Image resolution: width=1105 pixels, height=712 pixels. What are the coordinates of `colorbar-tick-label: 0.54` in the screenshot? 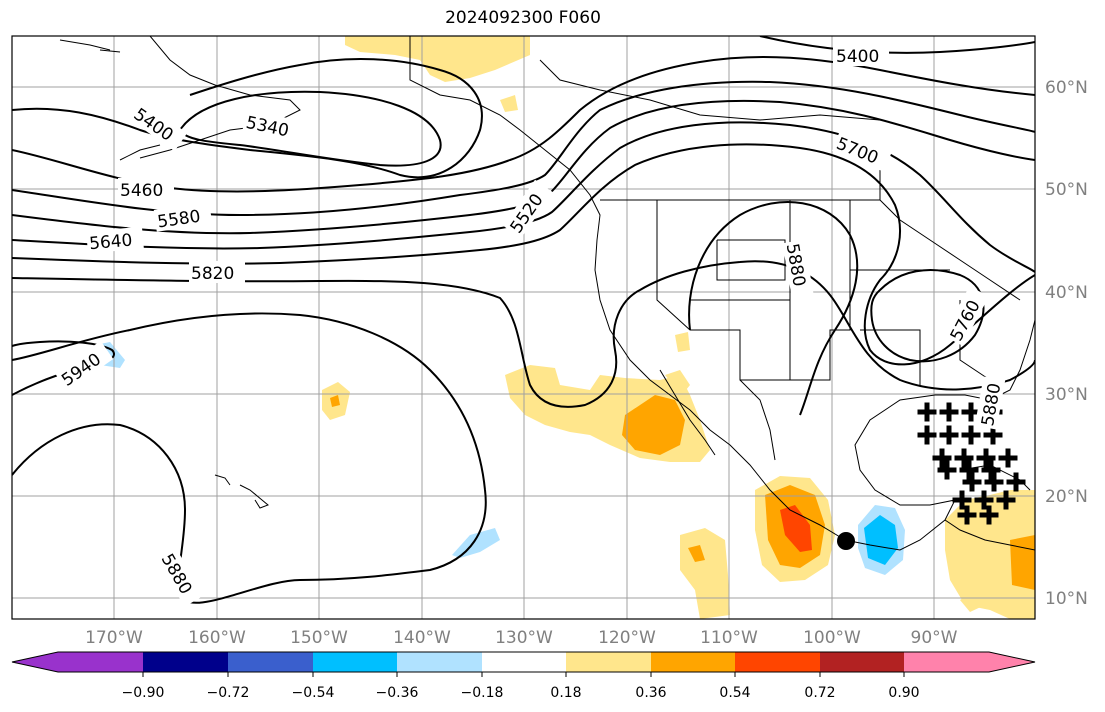 It's located at (734, 693).